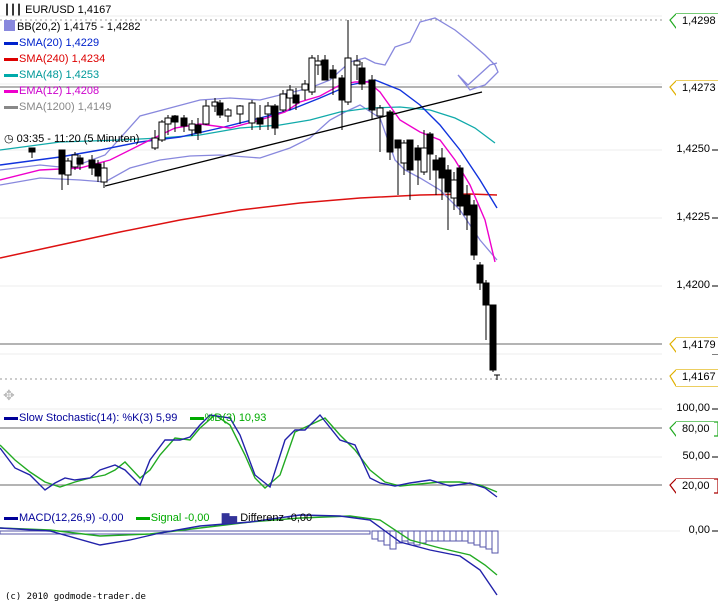  Describe the element at coordinates (11, 518) in the screenshot. I see `macd-swatch-icon` at that location.